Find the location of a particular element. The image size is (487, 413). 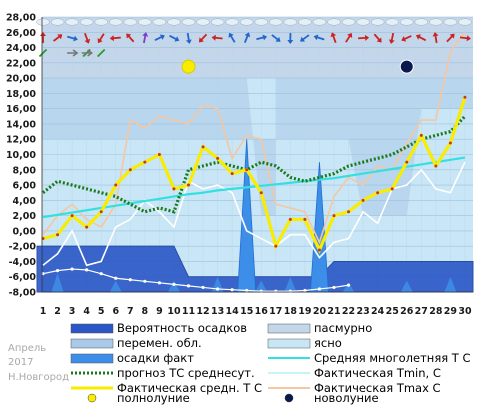

y-tick-label: 4,00 is located at coordinates (25, 201).